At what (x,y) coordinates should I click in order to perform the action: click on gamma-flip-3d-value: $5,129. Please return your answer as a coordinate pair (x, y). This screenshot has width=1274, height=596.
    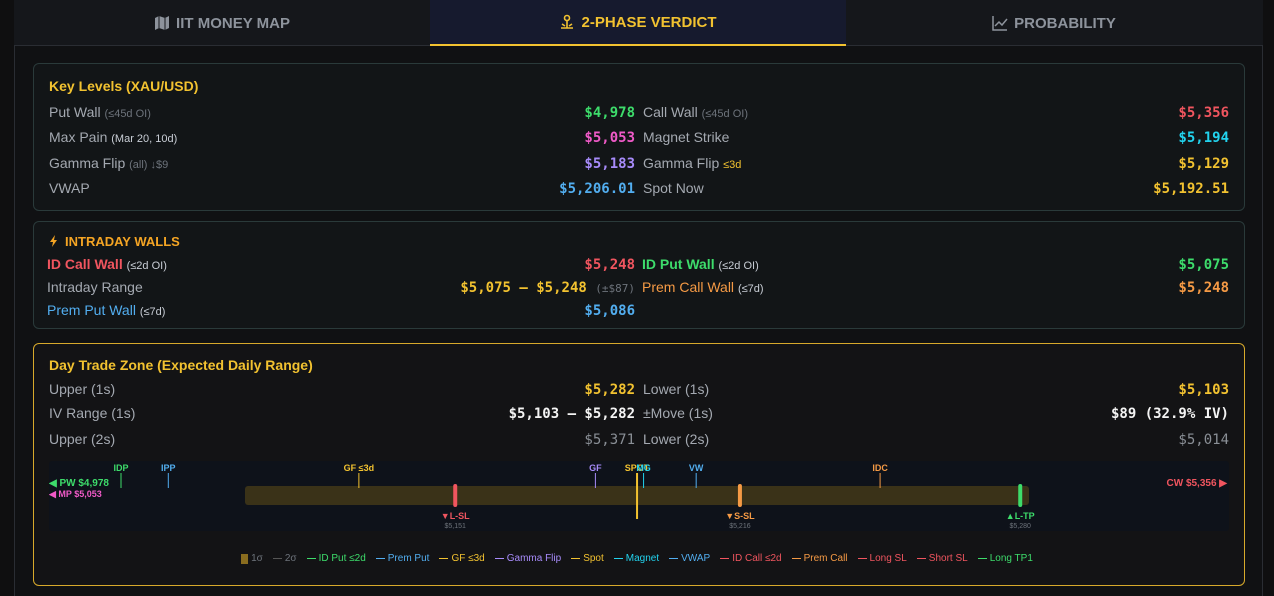
    Looking at the image, I should click on (1203, 164).